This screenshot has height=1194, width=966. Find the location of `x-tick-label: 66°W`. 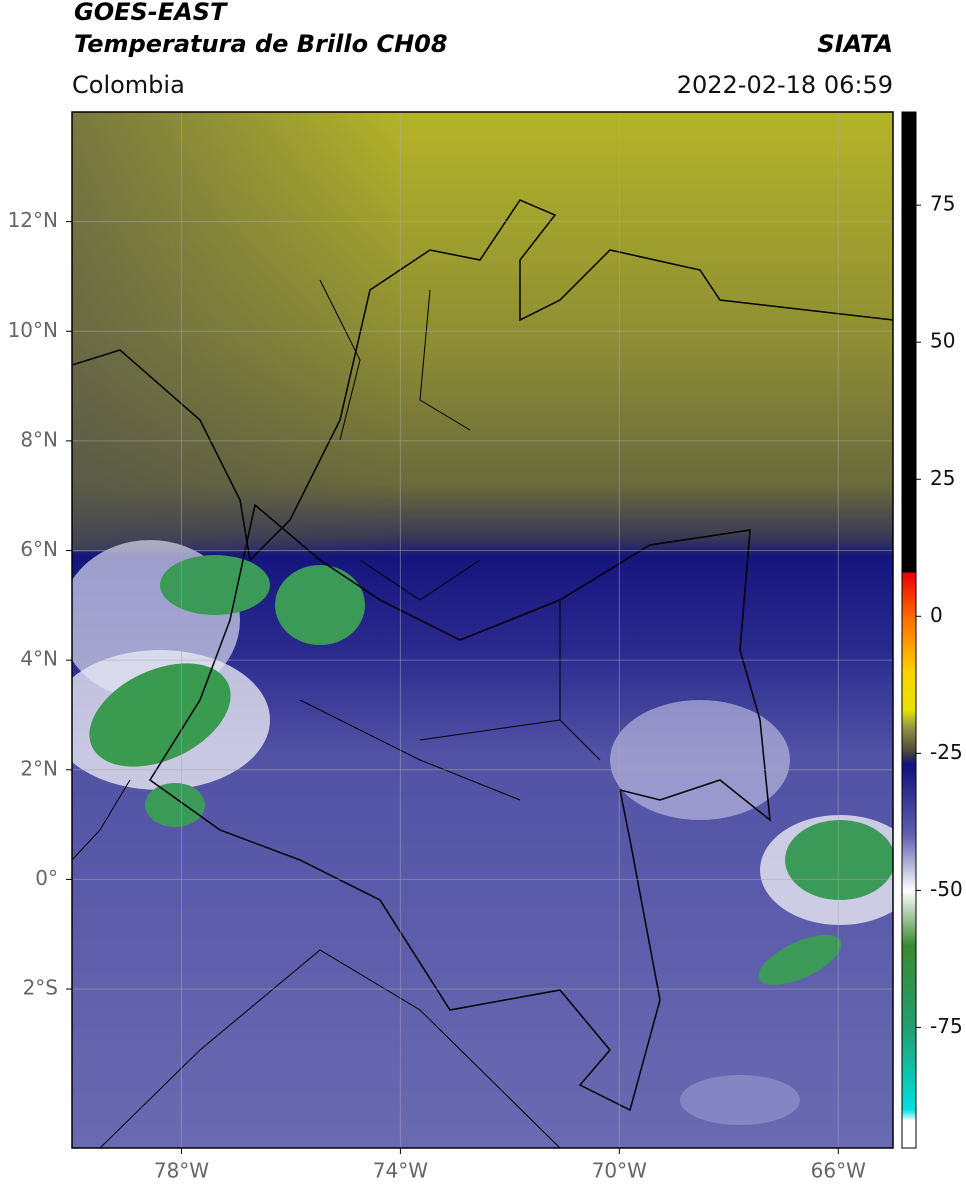

x-tick-label: 66°W is located at coordinates (838, 1171).